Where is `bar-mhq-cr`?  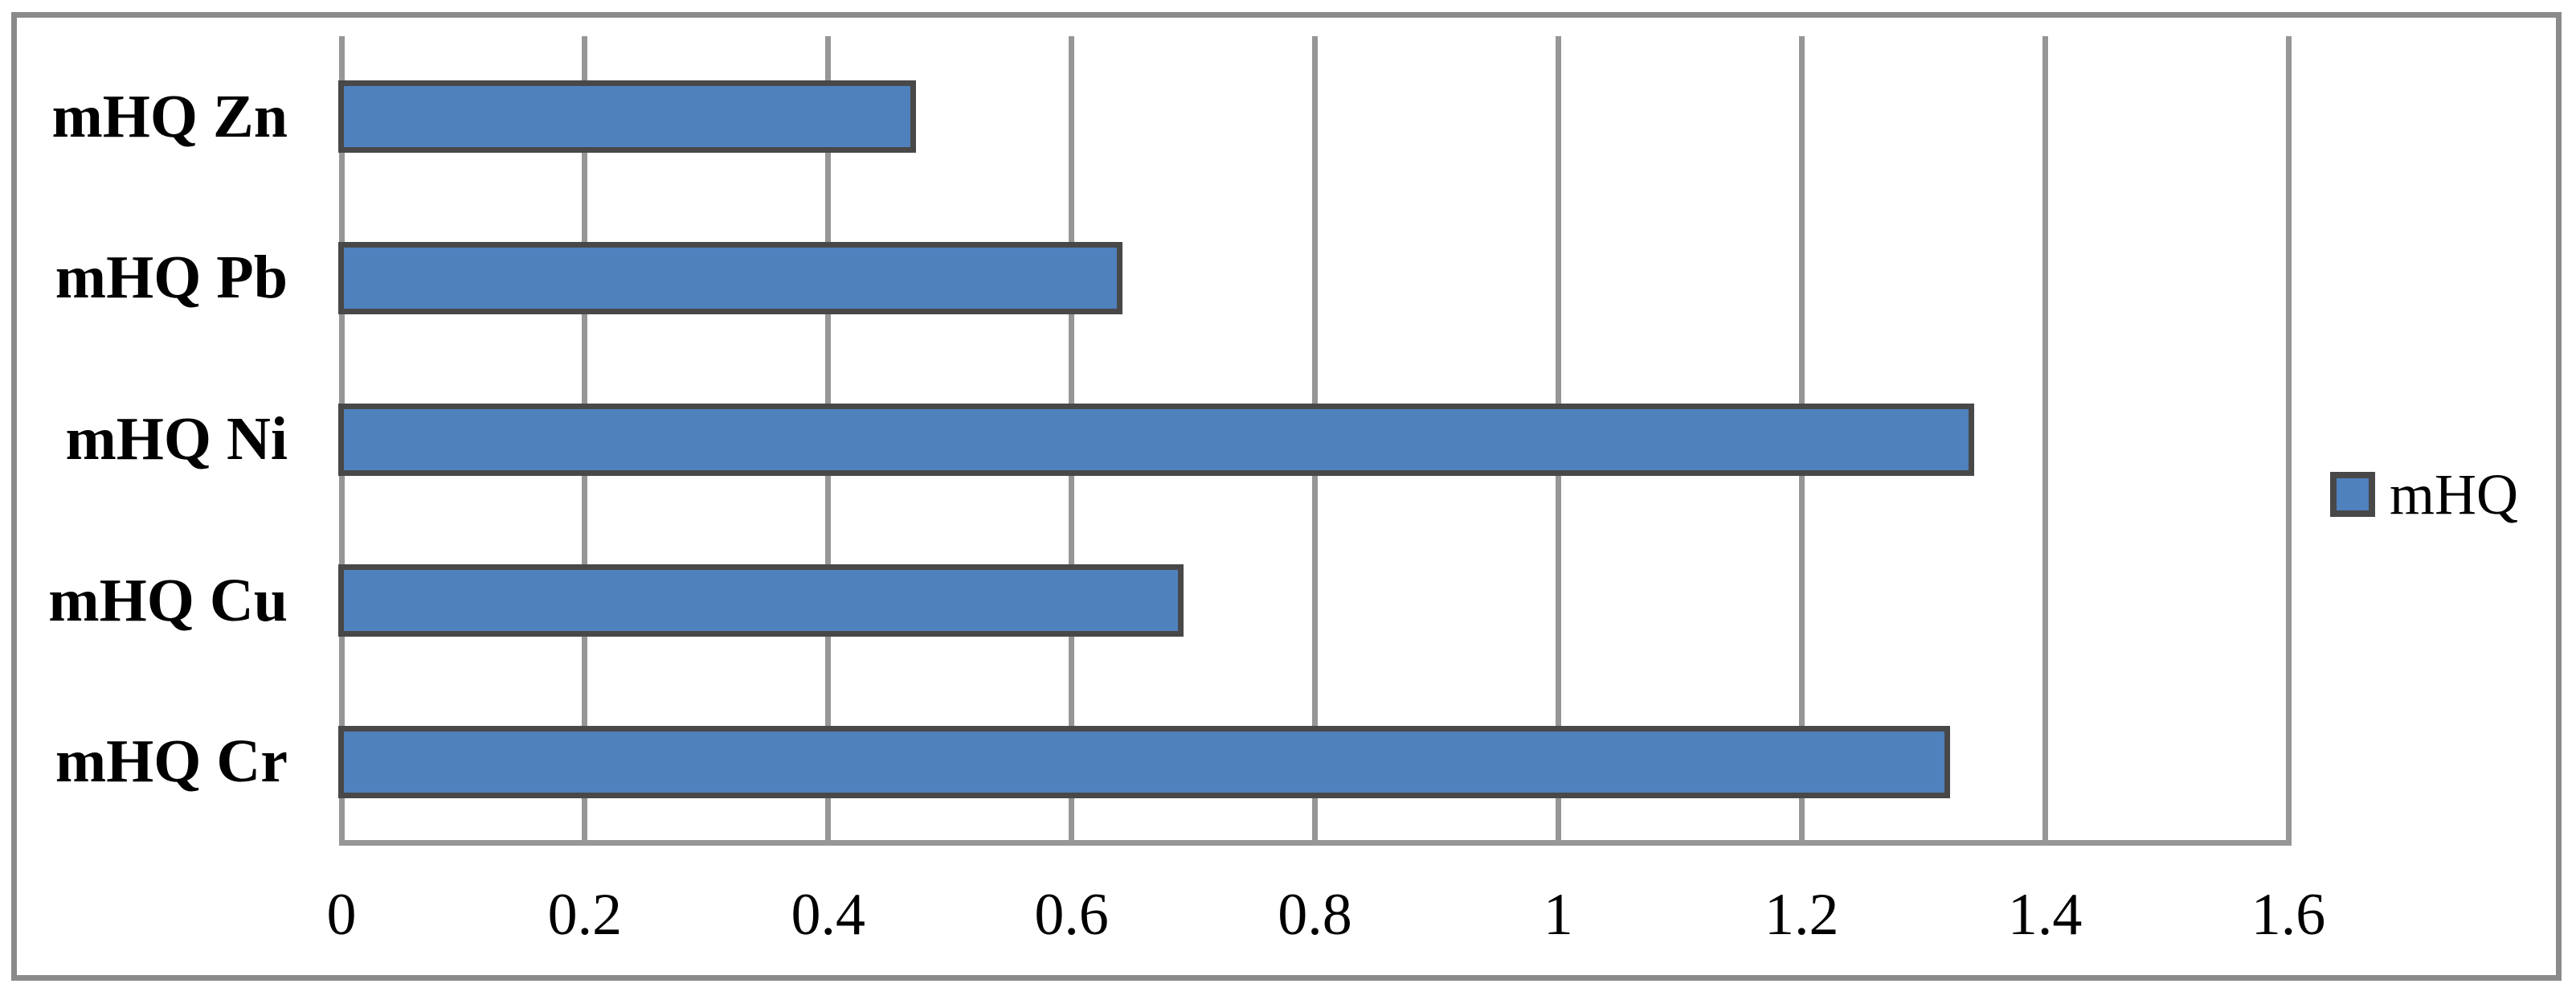
bar-mhq-cr is located at coordinates (1144, 761).